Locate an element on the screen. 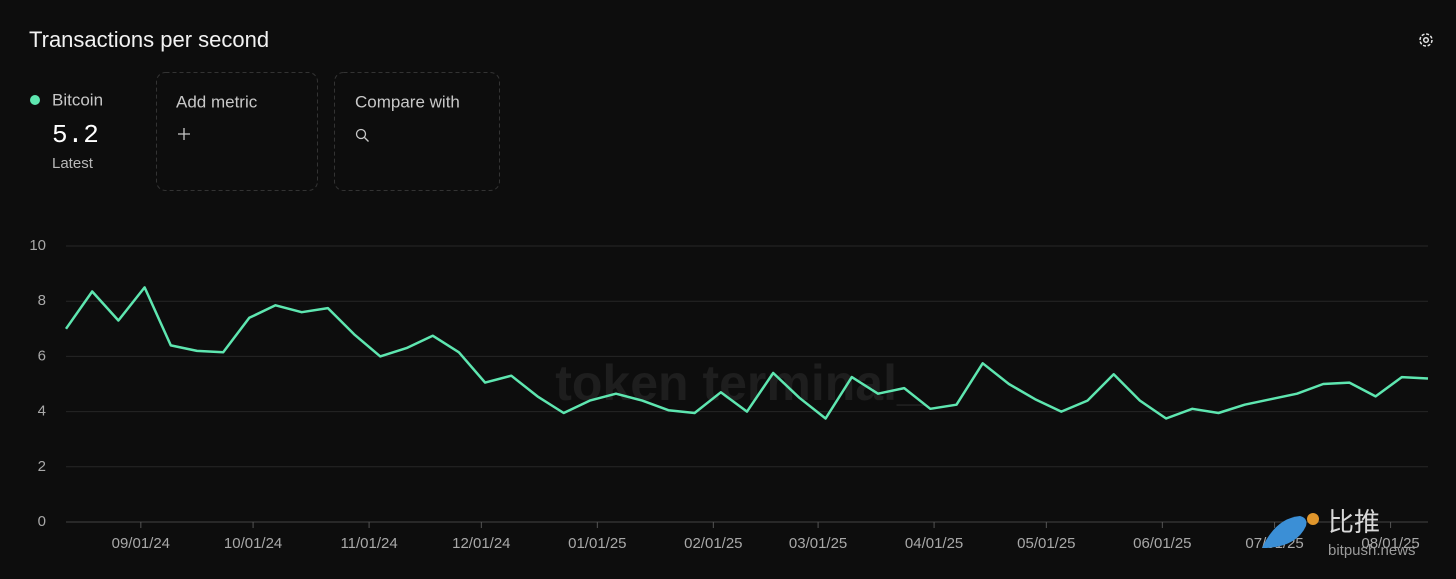 This screenshot has width=1456, height=579. legend-name: Bitcoin is located at coordinates (77, 99).